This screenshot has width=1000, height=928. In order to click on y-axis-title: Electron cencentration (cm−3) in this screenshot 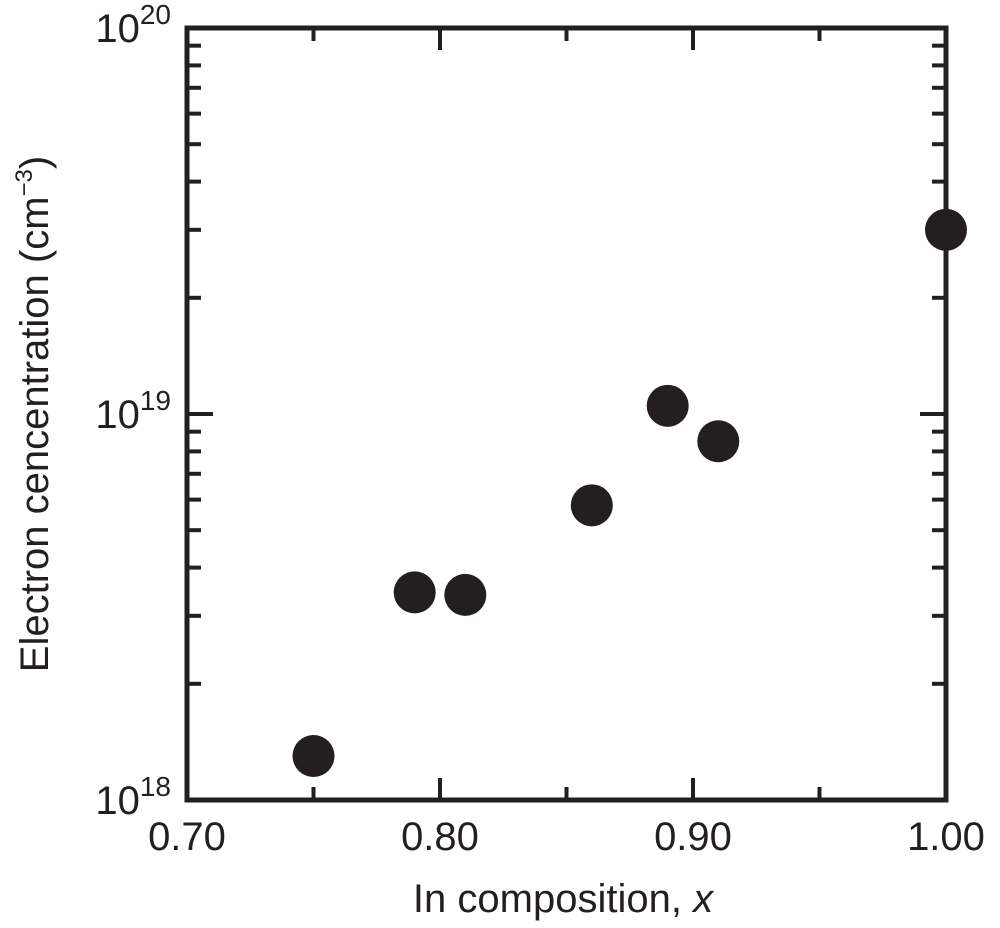, I will do `click(34, 414)`.